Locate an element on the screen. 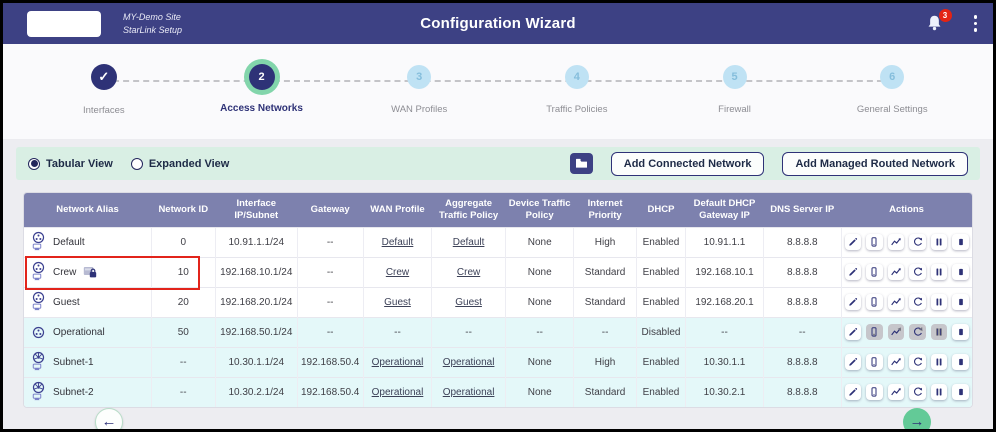  wan-profile-link: Guest is located at coordinates (397, 302).